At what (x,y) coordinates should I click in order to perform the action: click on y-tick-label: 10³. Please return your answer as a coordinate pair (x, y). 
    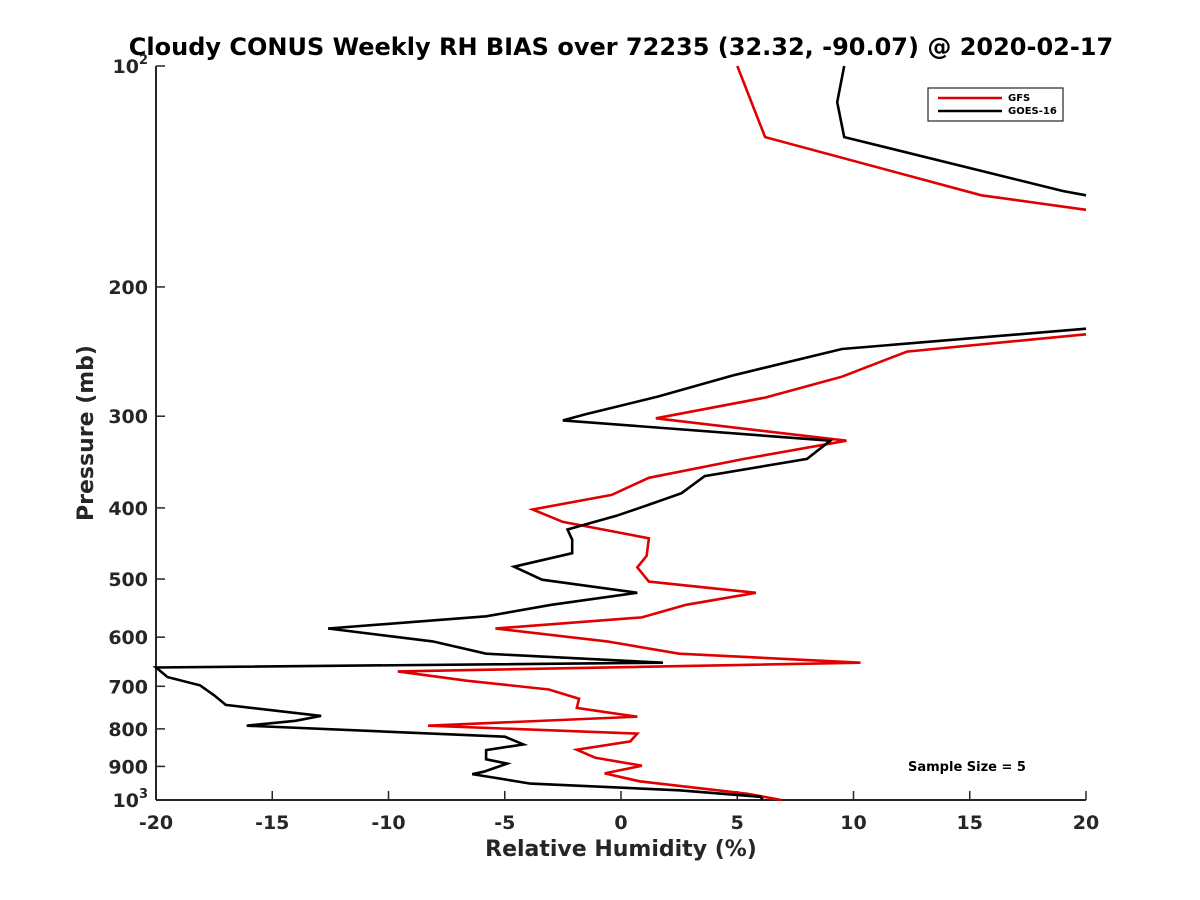
    Looking at the image, I should click on (131, 799).